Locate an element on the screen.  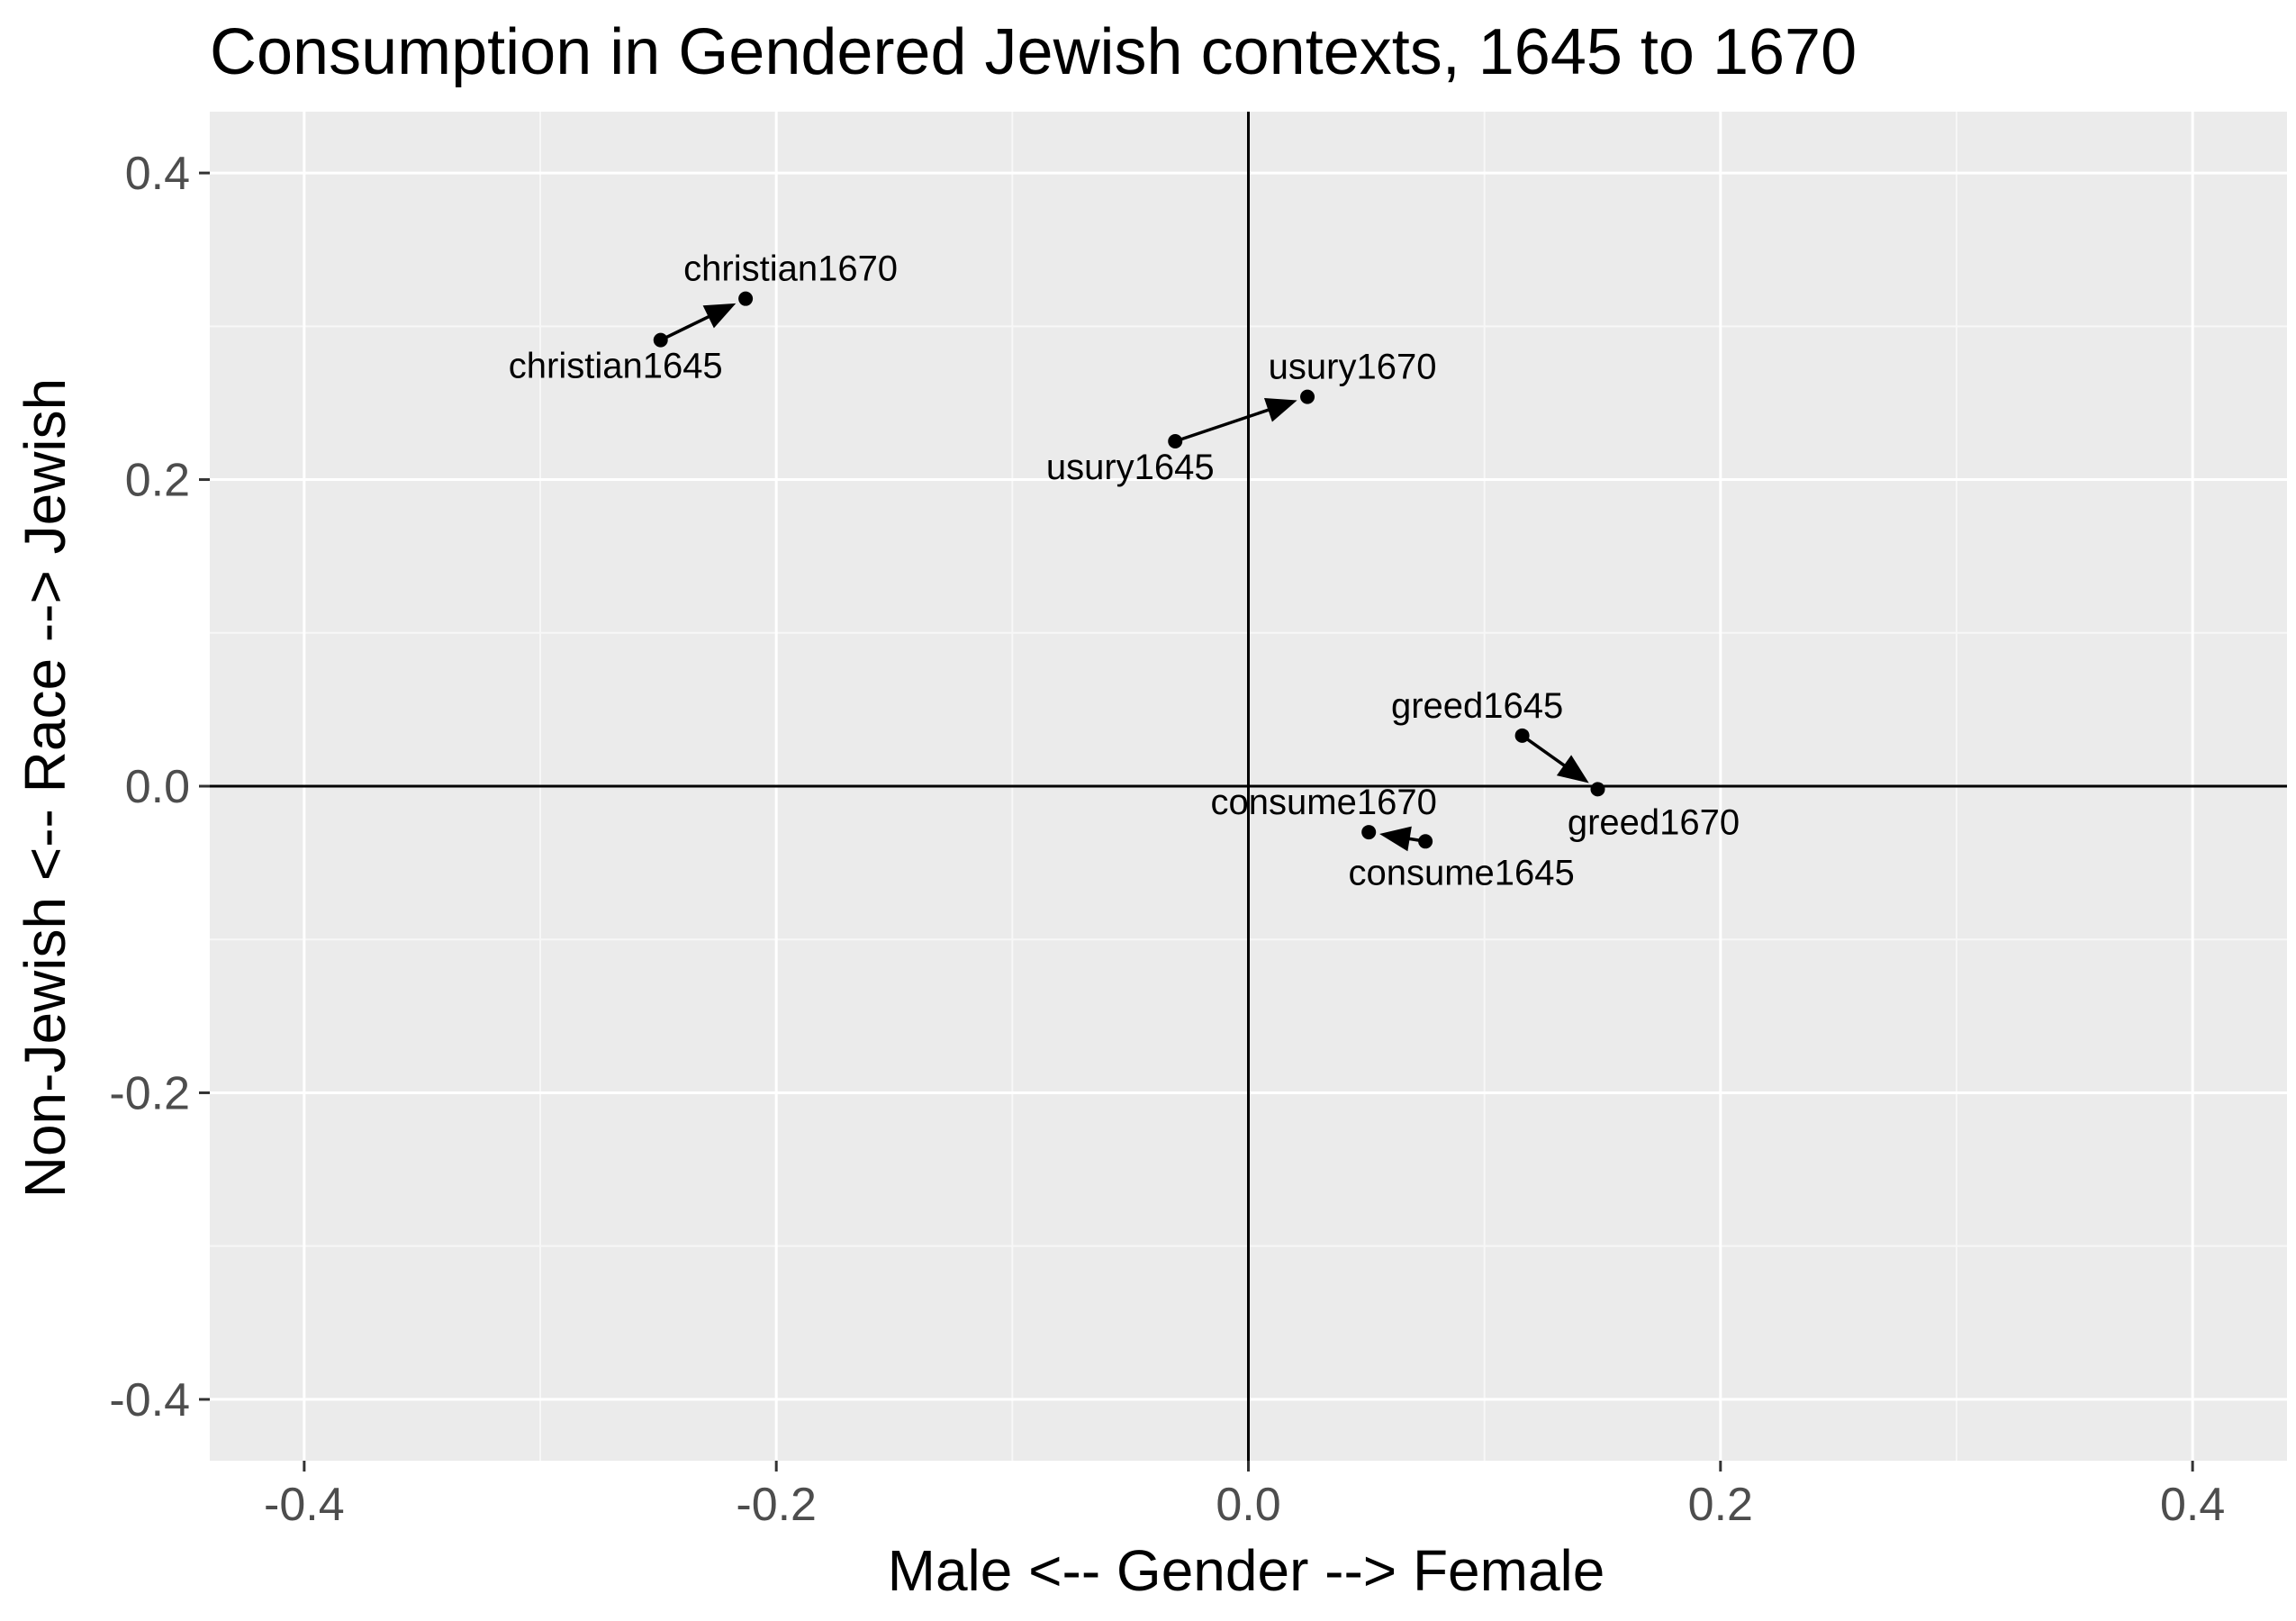
data-point-usury1645 is located at coordinates (1175, 440).